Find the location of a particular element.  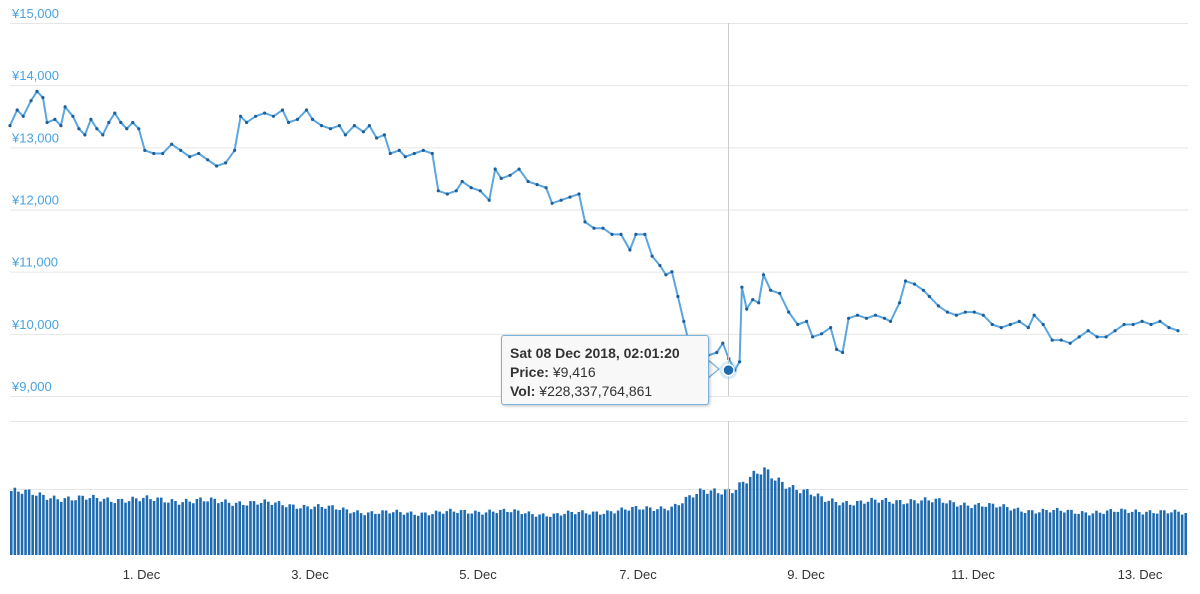

tooltip-price-value: ¥9,416 is located at coordinates (574, 372).